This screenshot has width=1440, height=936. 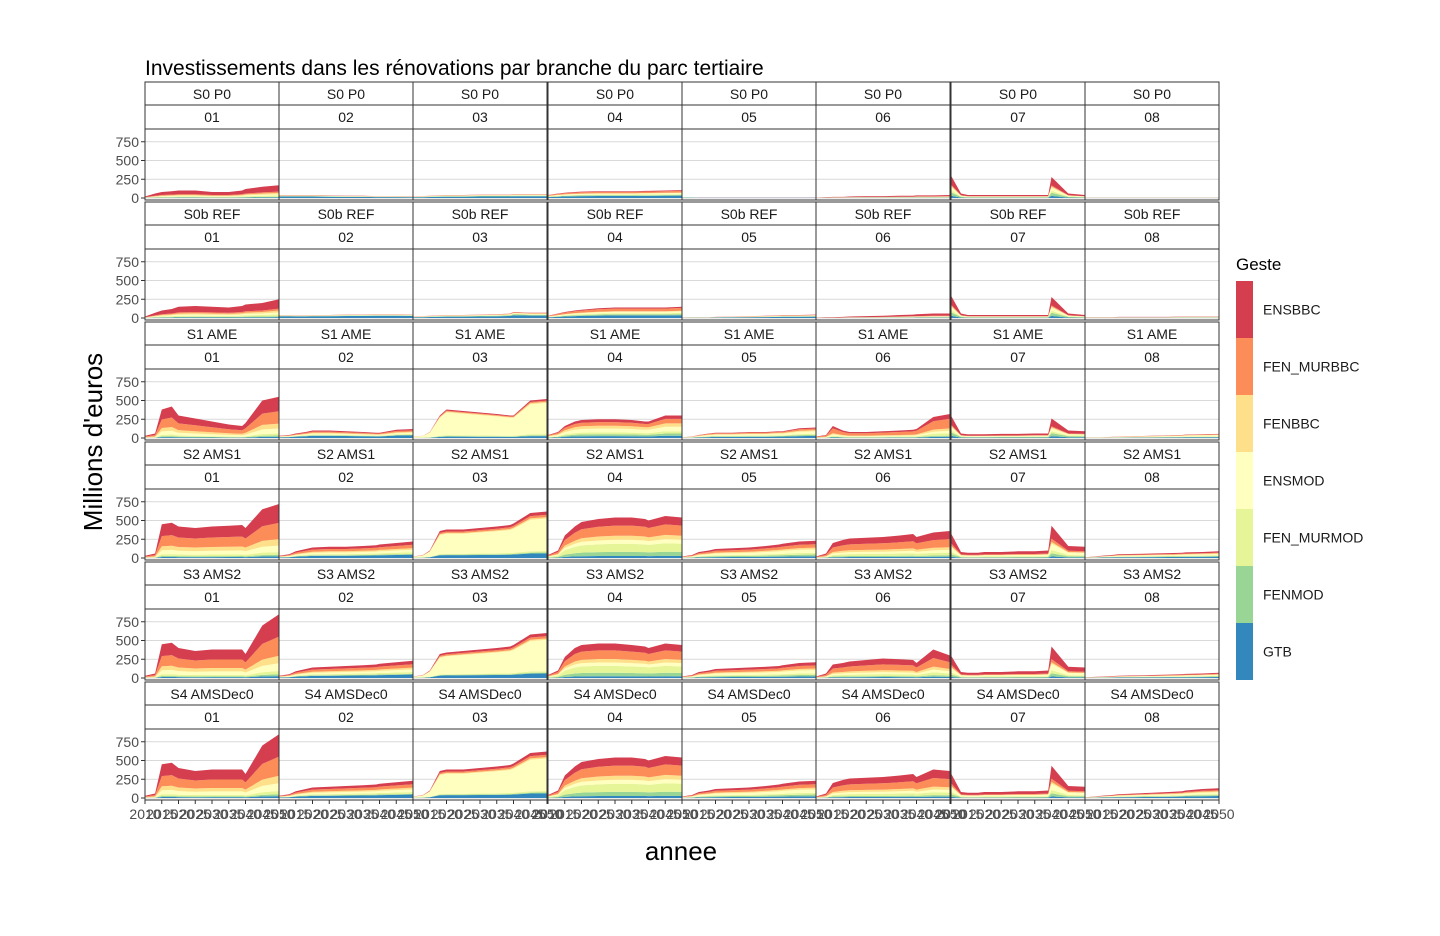 I want to click on x-tick-label: 2030, so click(x=1151, y=814).